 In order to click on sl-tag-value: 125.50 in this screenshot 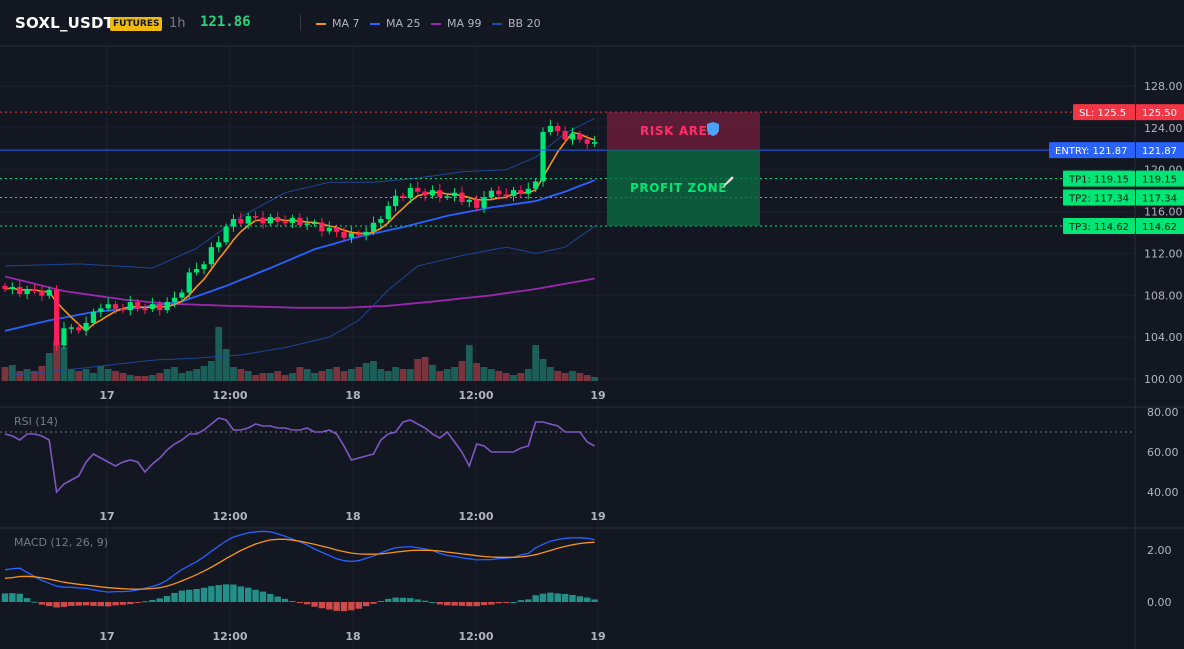, I will do `click(1159, 113)`.